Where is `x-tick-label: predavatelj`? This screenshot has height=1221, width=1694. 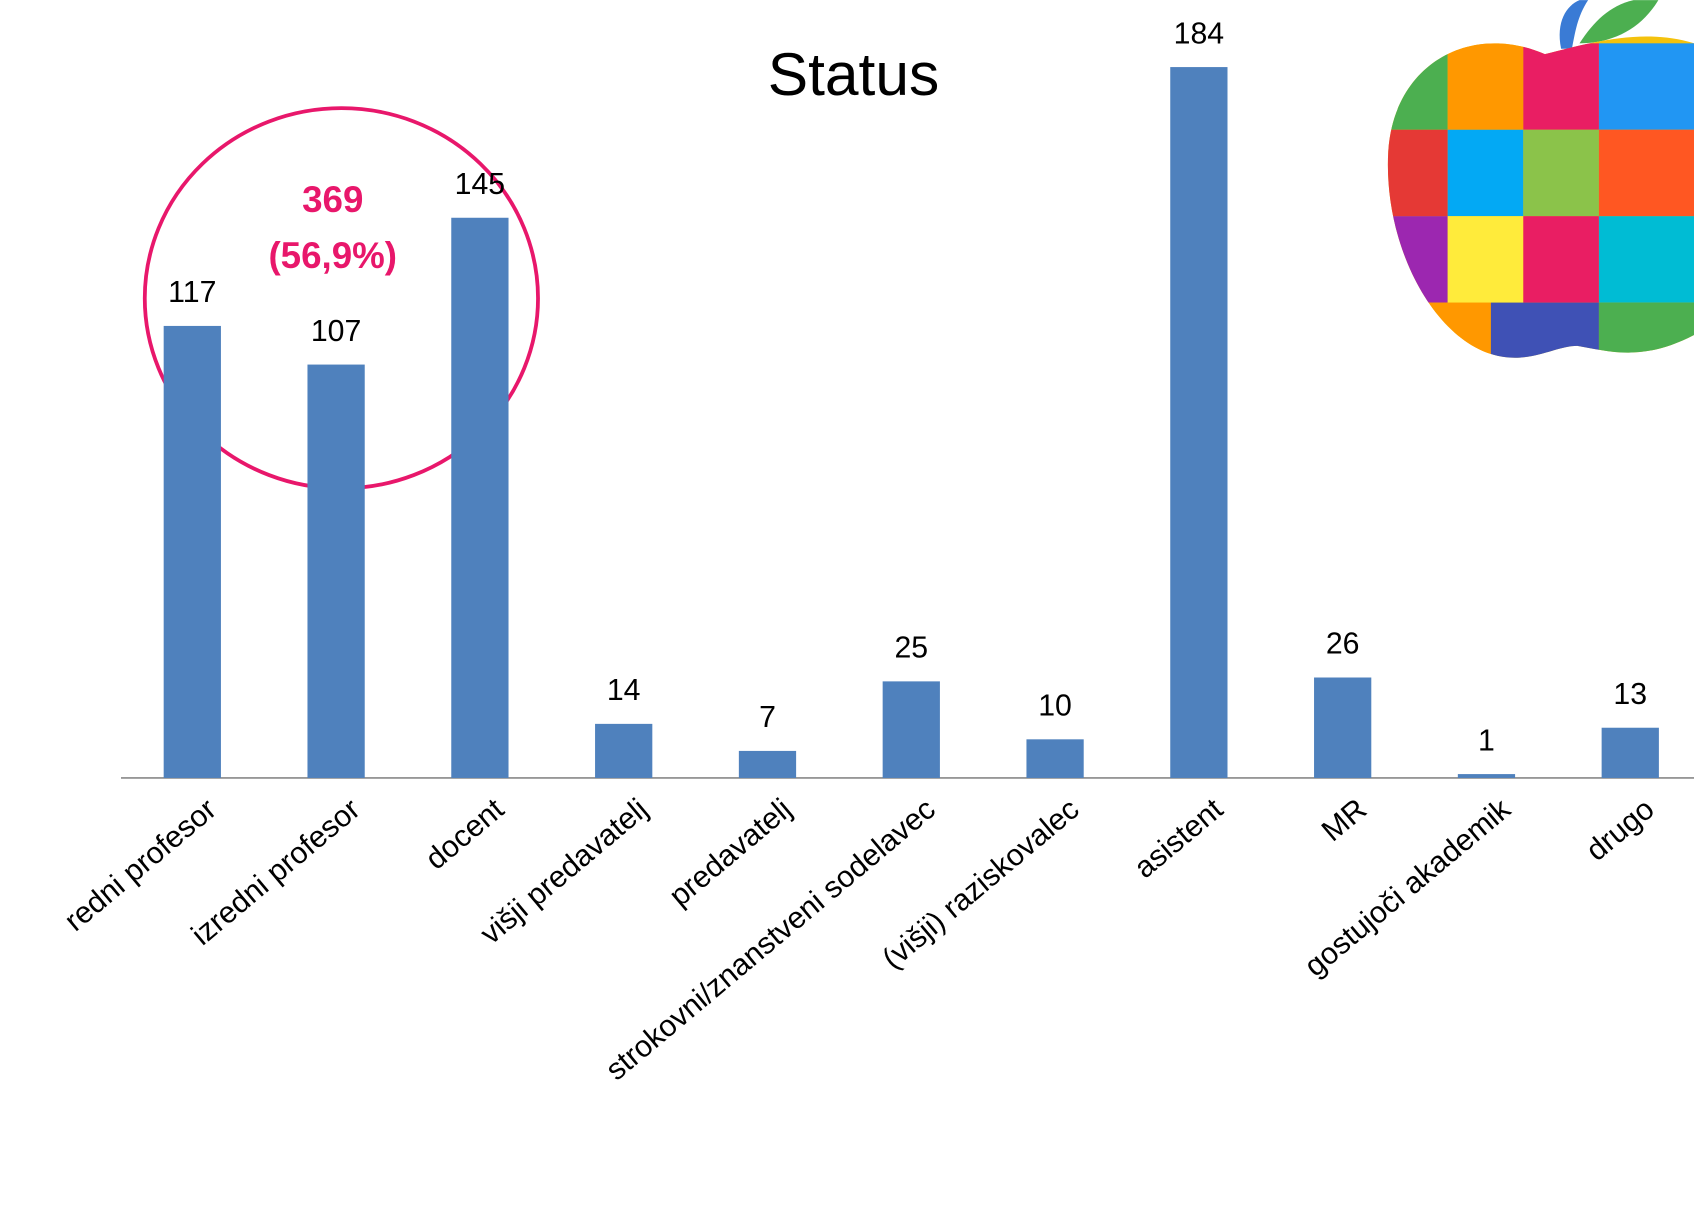 x-tick-label: predavatelj is located at coordinates (730, 853).